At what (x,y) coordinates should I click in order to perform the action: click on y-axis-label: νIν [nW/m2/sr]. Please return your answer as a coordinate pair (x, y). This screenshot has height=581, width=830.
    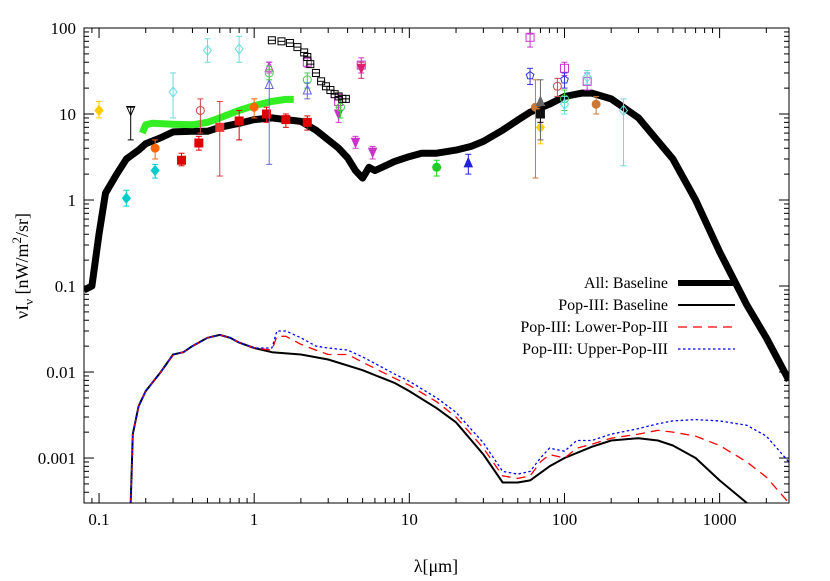
    Looking at the image, I should click on (22, 266).